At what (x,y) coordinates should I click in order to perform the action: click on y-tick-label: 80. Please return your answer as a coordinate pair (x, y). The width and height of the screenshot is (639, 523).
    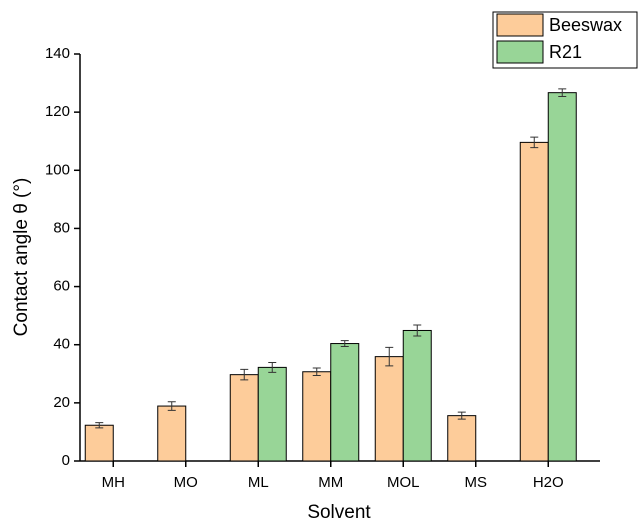
    Looking at the image, I should click on (61, 227).